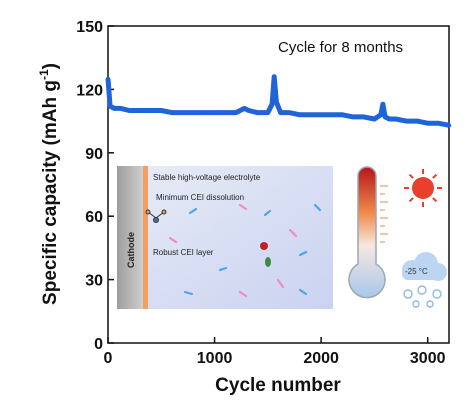  Describe the element at coordinates (94, 217) in the screenshot. I see `y-tick-label: 60` at that location.